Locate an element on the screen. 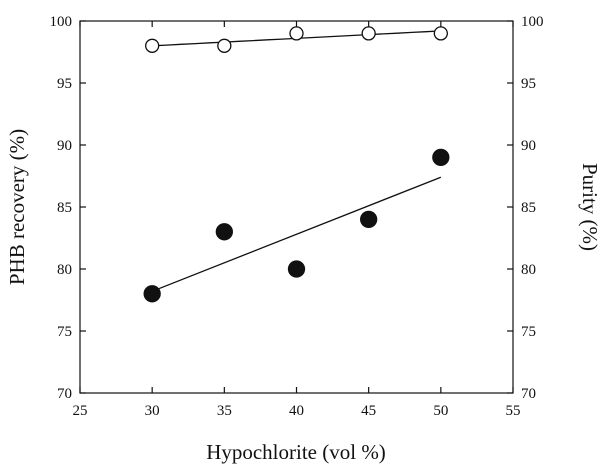 The width and height of the screenshot is (601, 469). x-tick-label: 35 is located at coordinates (224, 411).